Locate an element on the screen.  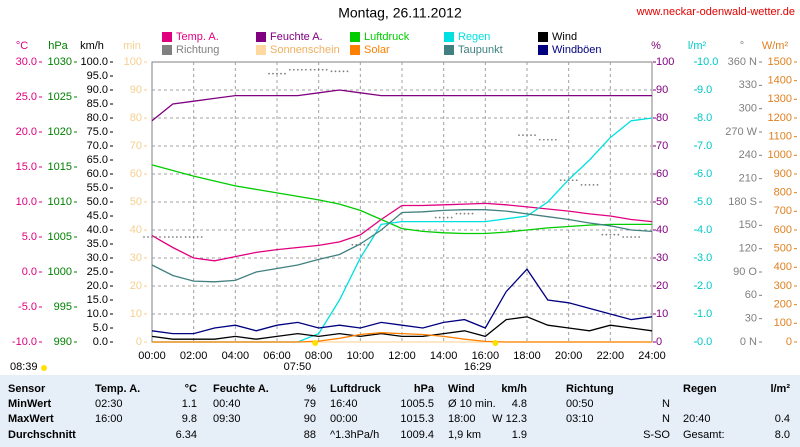
table-cell: l/m² is located at coordinates (780, 389).